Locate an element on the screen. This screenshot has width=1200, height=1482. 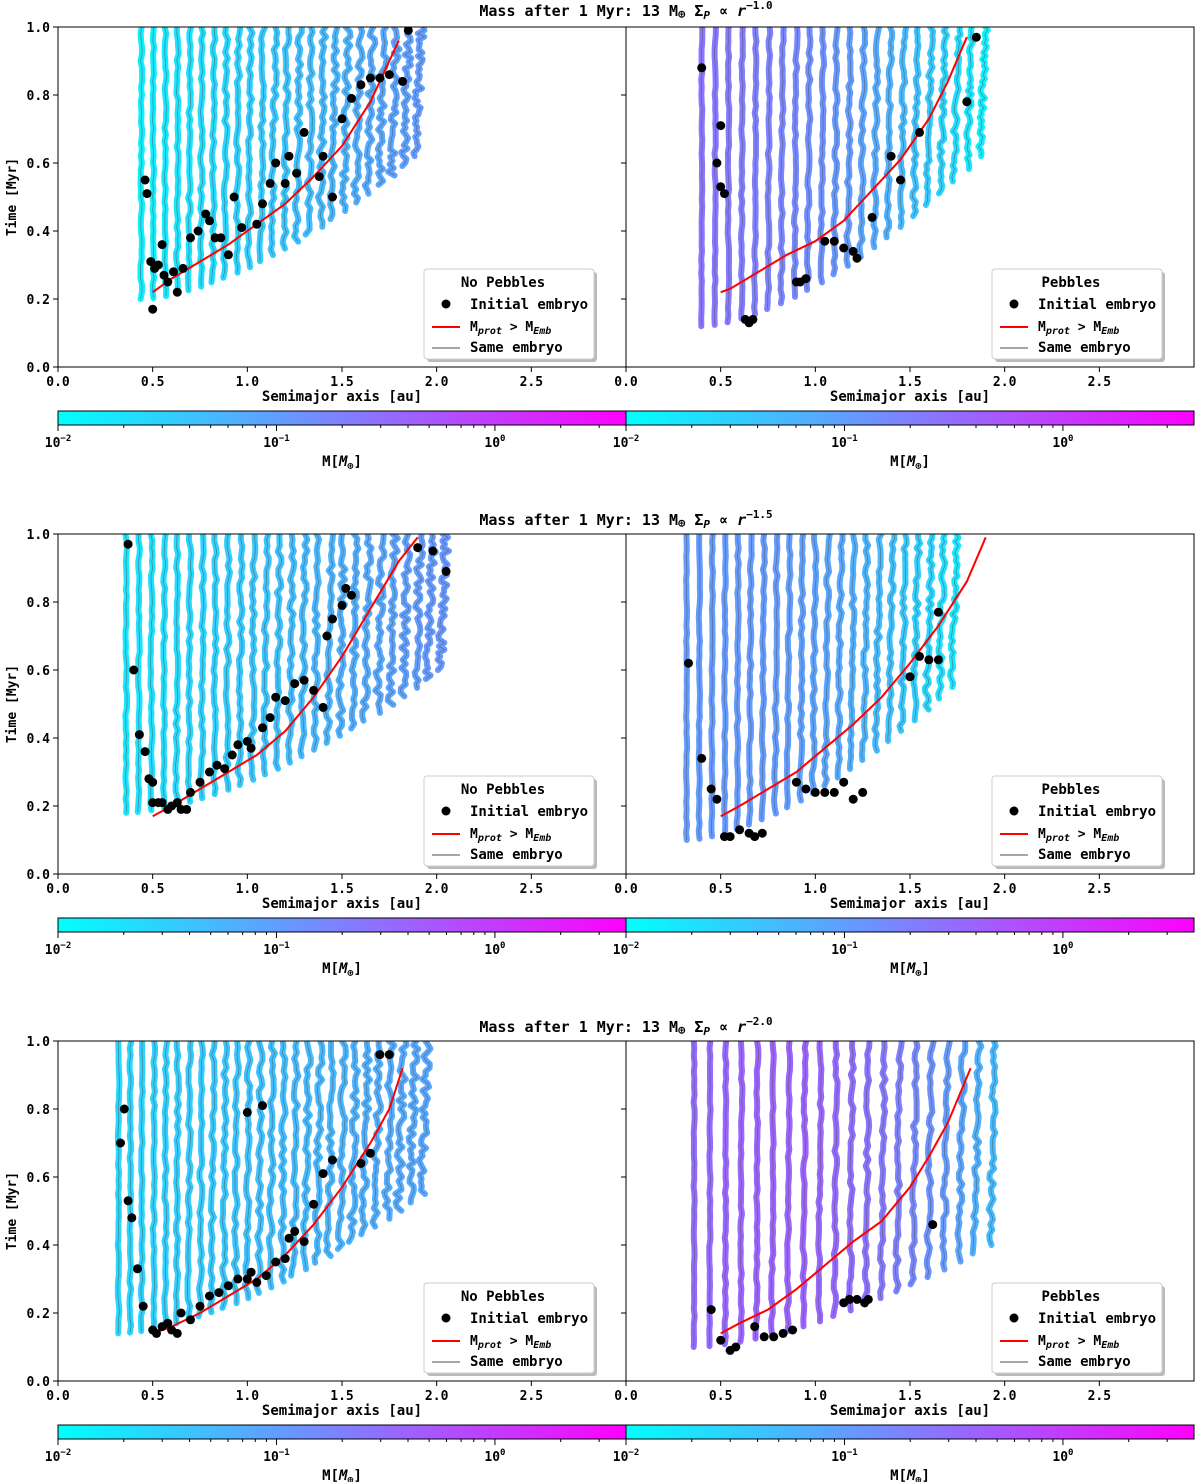
colorbar-label-m: M is located at coordinates (343, 462).